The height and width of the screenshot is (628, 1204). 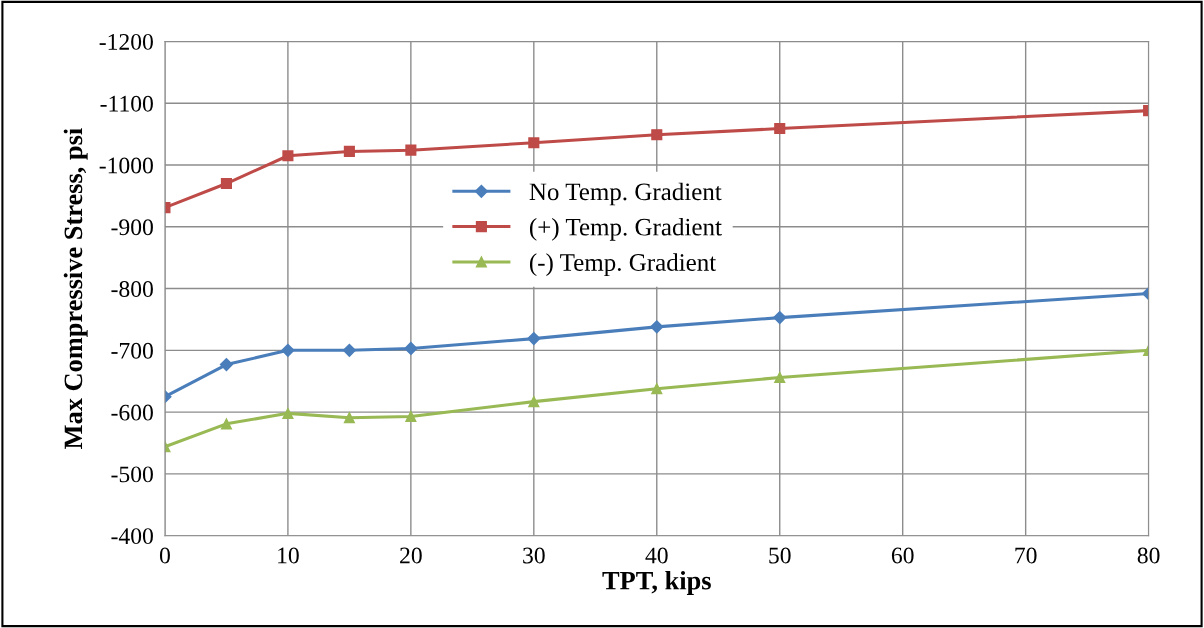 I want to click on y-tick-label: -700, so click(x=132, y=350).